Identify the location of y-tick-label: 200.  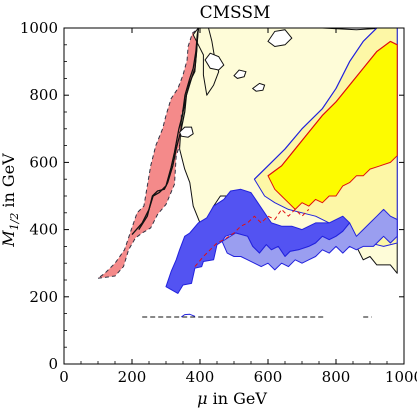
(43, 297).